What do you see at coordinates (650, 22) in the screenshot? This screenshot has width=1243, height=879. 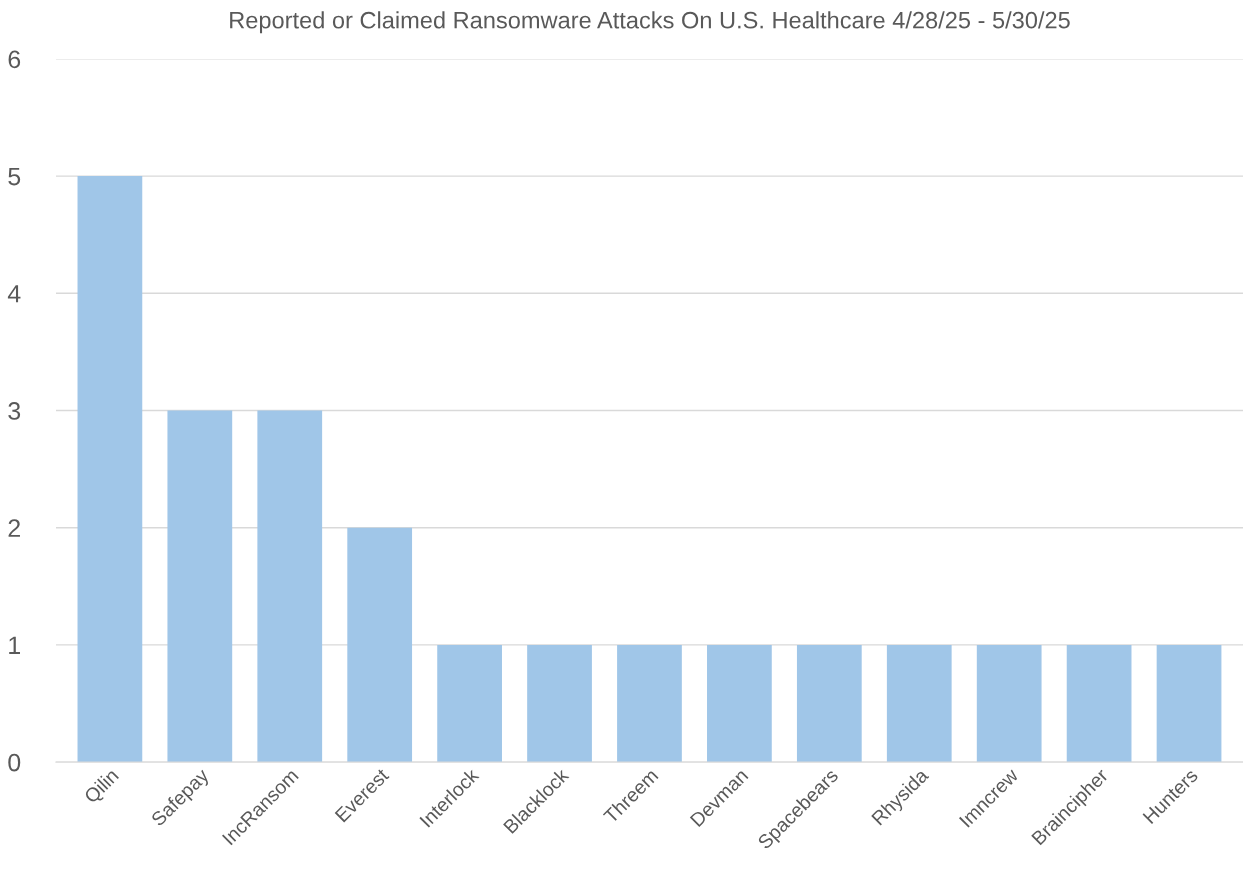 I see `chart-title: Reported or Claimed Ransomware Attacks On U.S. Healthcare 4/28/25 - 5/30/25` at bounding box center [650, 22].